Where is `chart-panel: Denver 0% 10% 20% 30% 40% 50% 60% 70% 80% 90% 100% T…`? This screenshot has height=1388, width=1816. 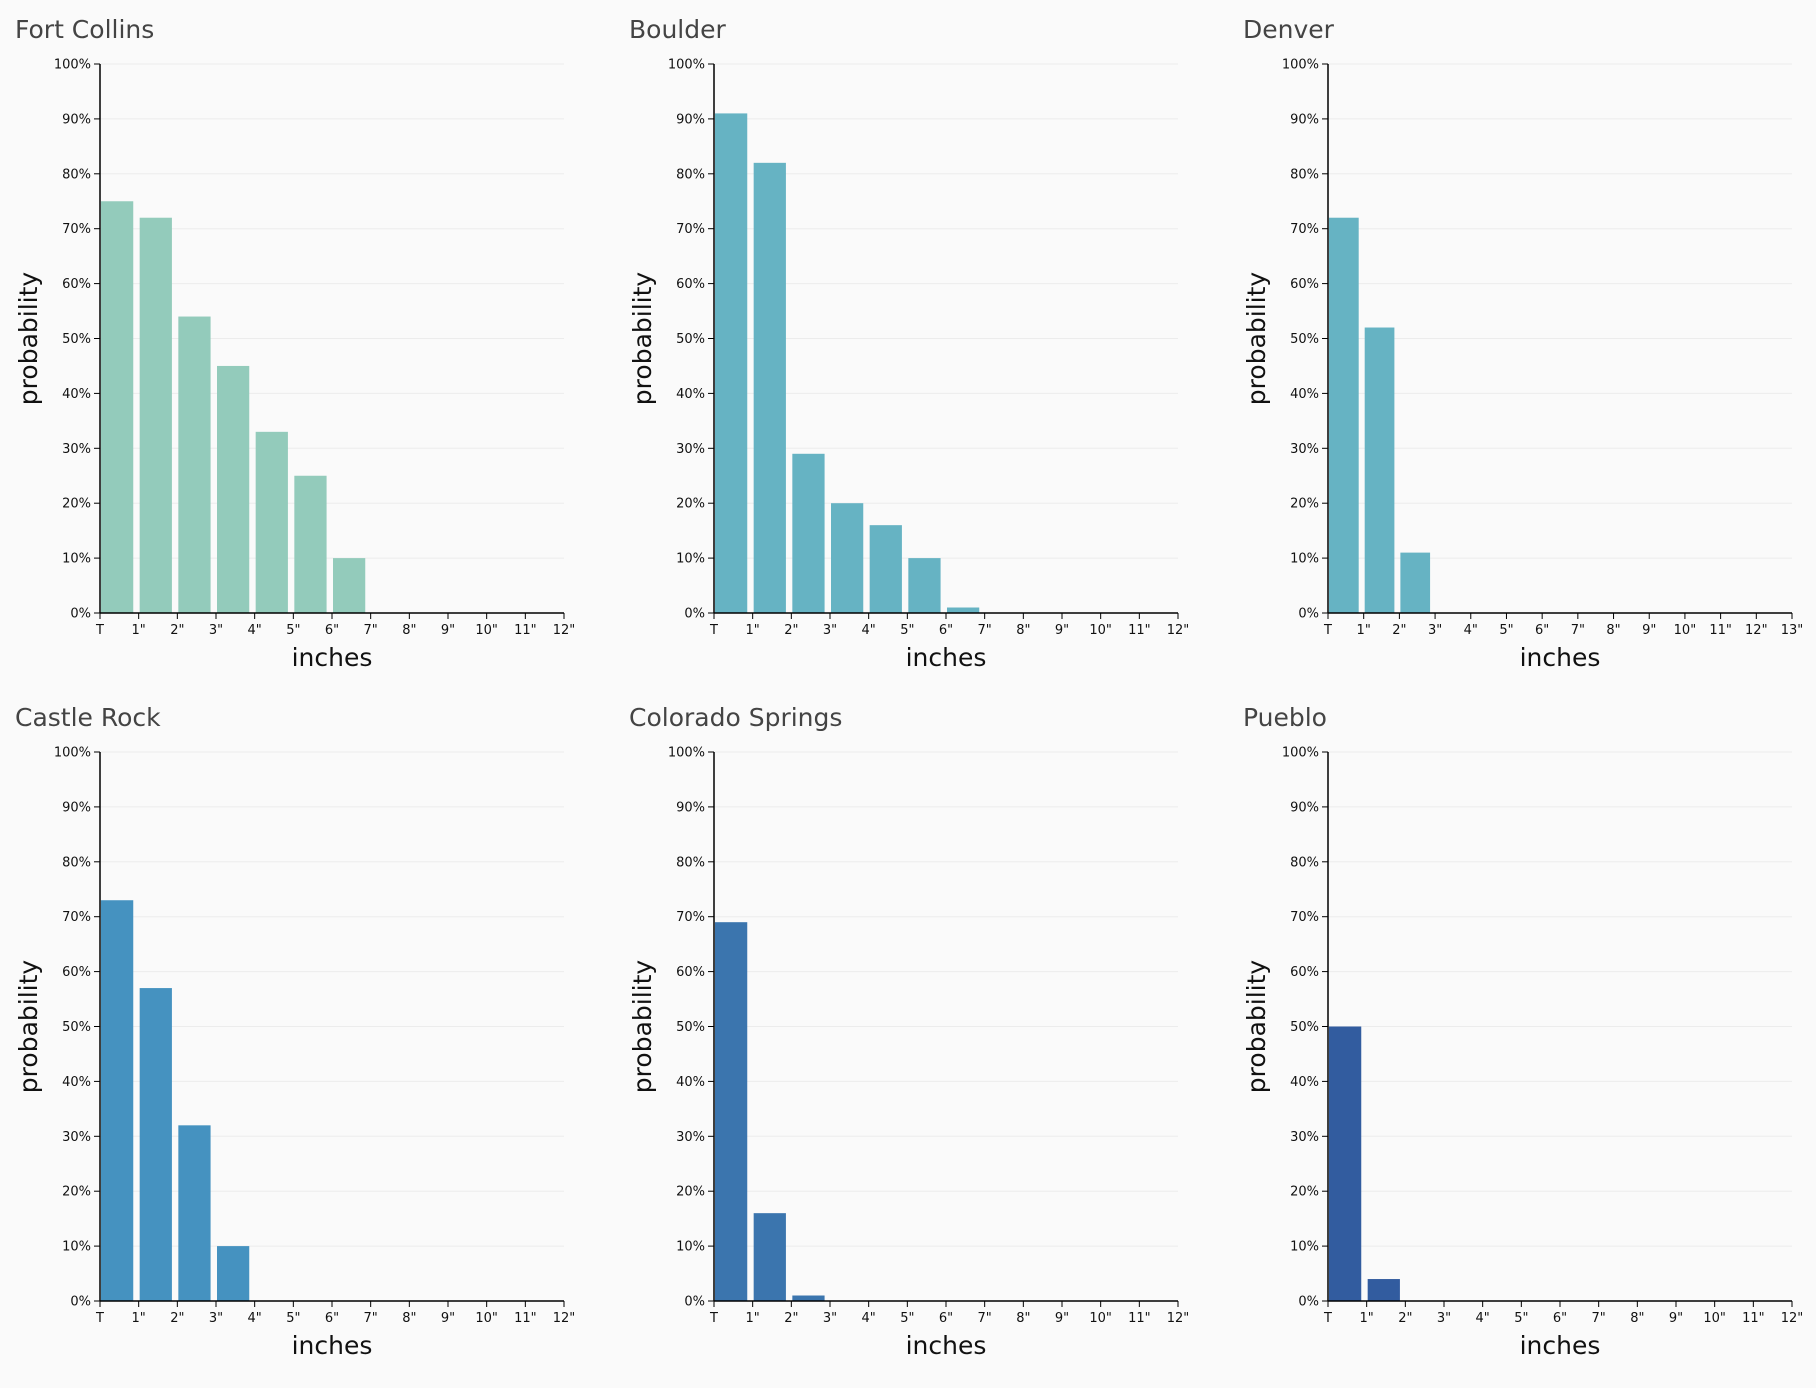 chart-panel: Denver 0% 10% 20% 30% 40% 50% 60% 70% 80% 90% 100% T… is located at coordinates (1522, 343).